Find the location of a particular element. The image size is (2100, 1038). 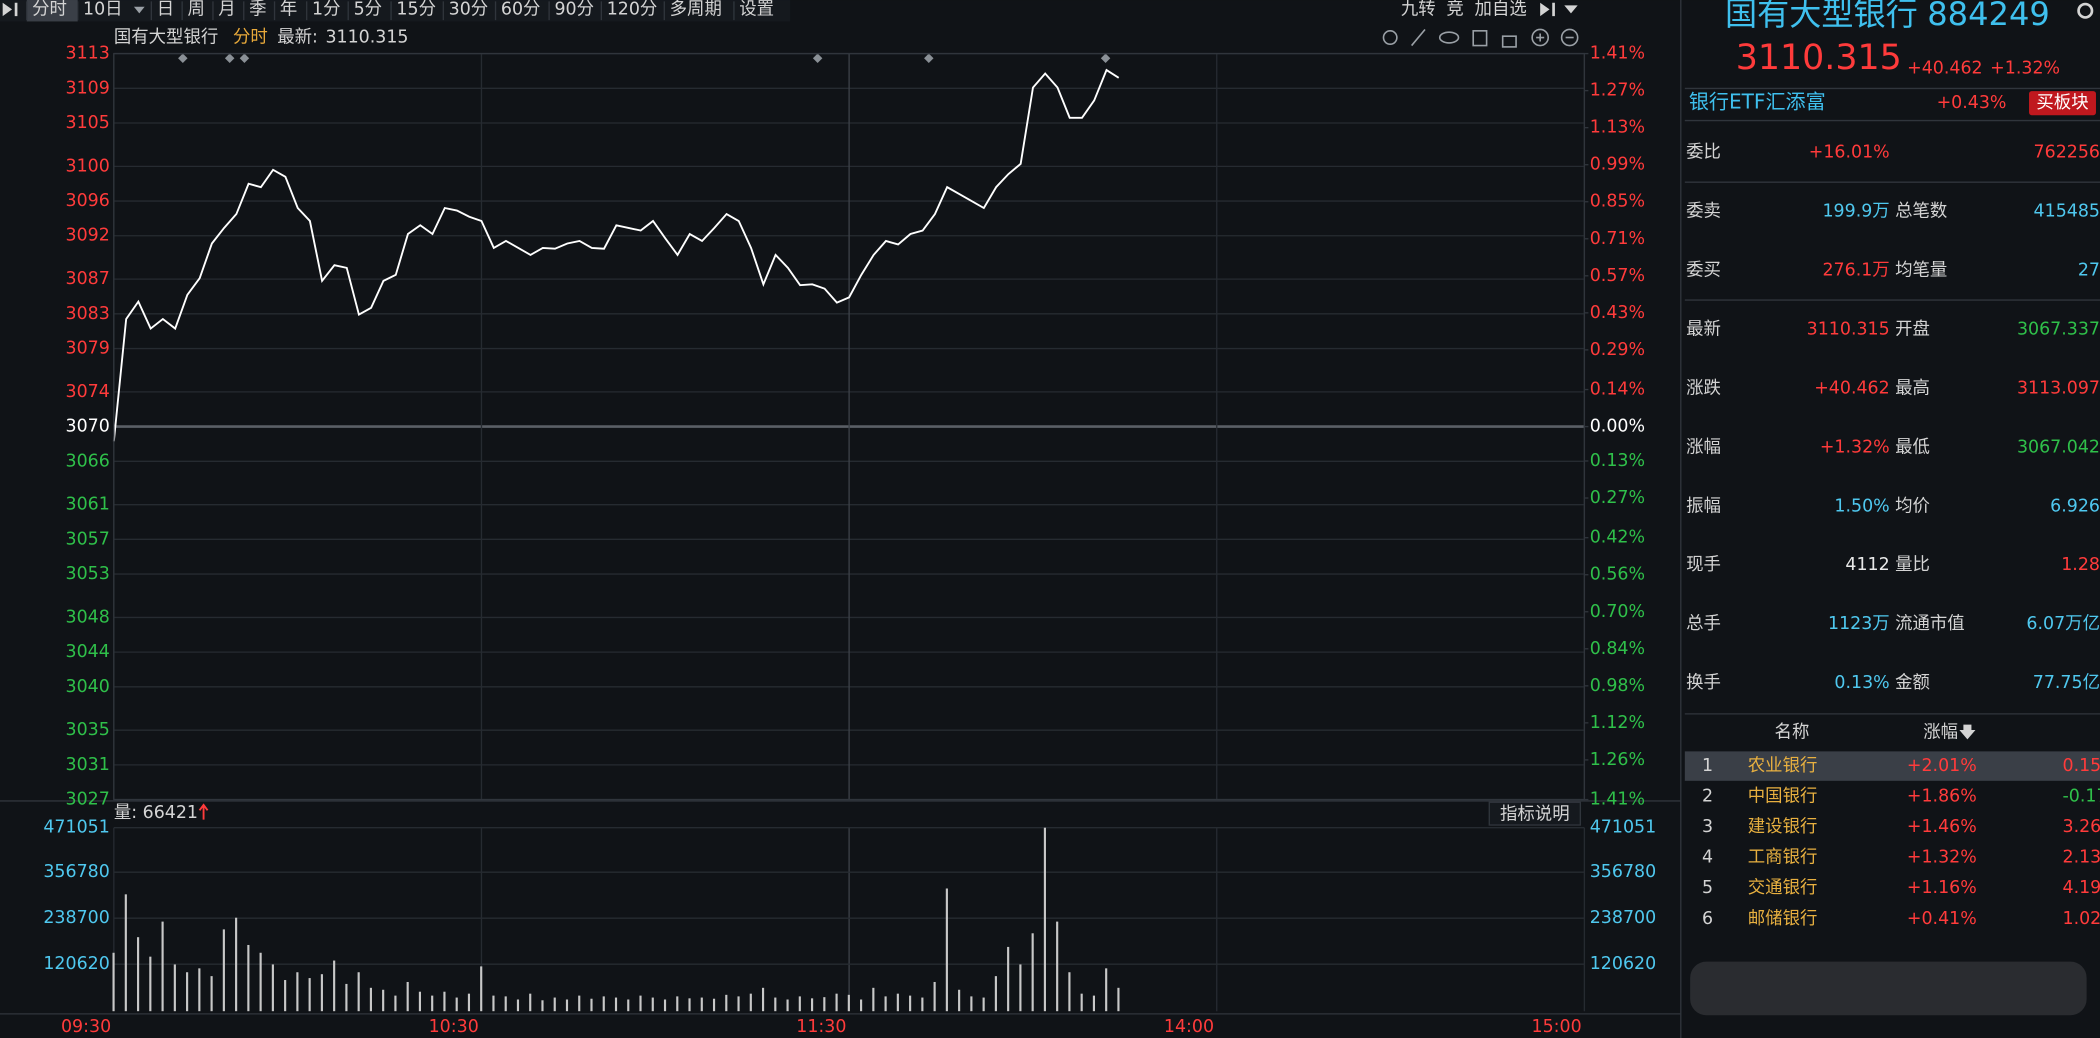

zoom-out-icon is located at coordinates (1569, 37).